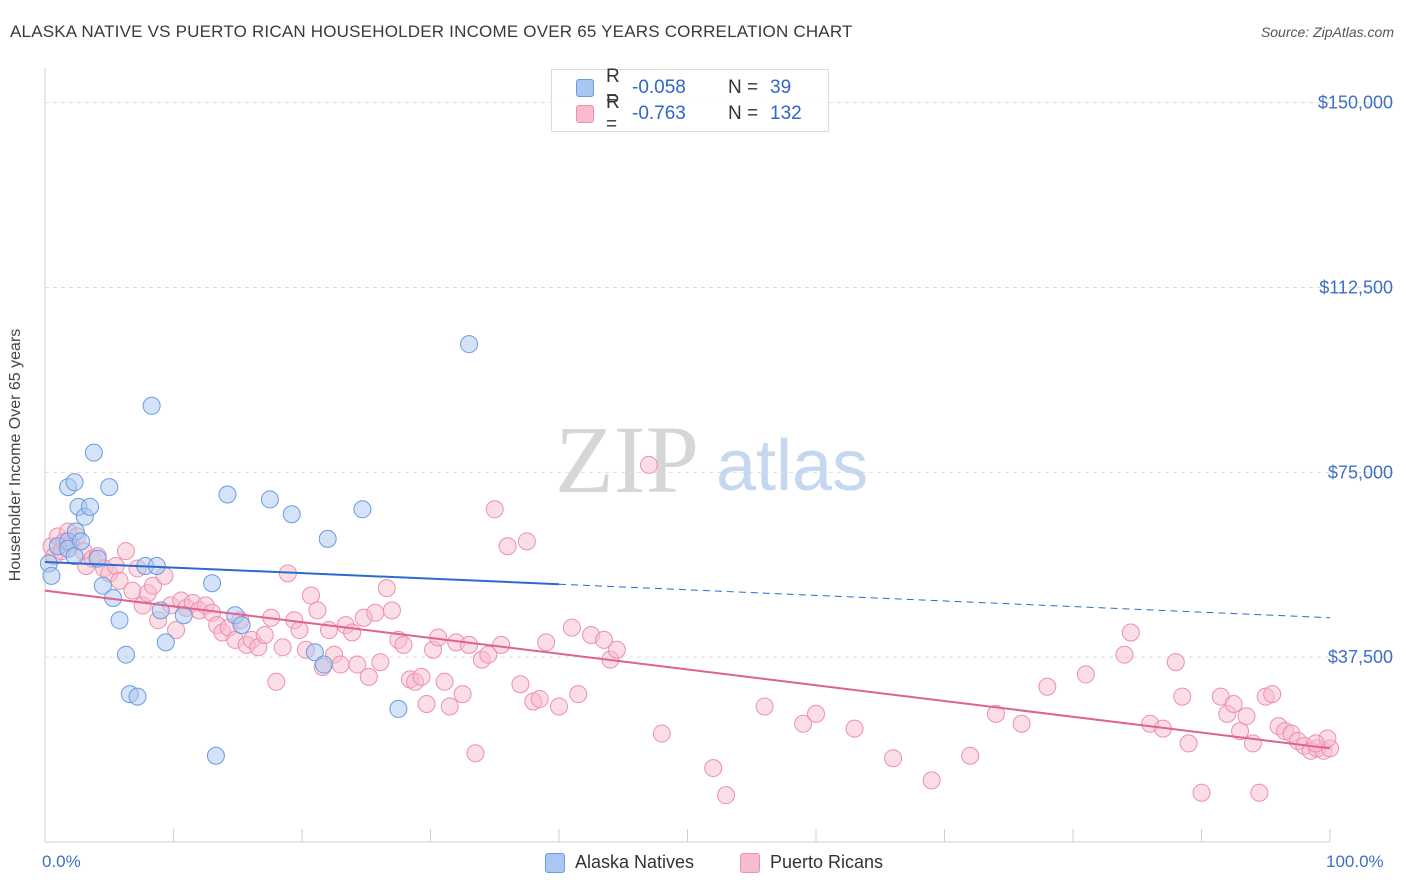 The width and height of the screenshot is (1406, 892). Describe the element at coordinates (619, 862) in the screenshot. I see `legend-item-alaska-natives: Alaska Natives` at that location.